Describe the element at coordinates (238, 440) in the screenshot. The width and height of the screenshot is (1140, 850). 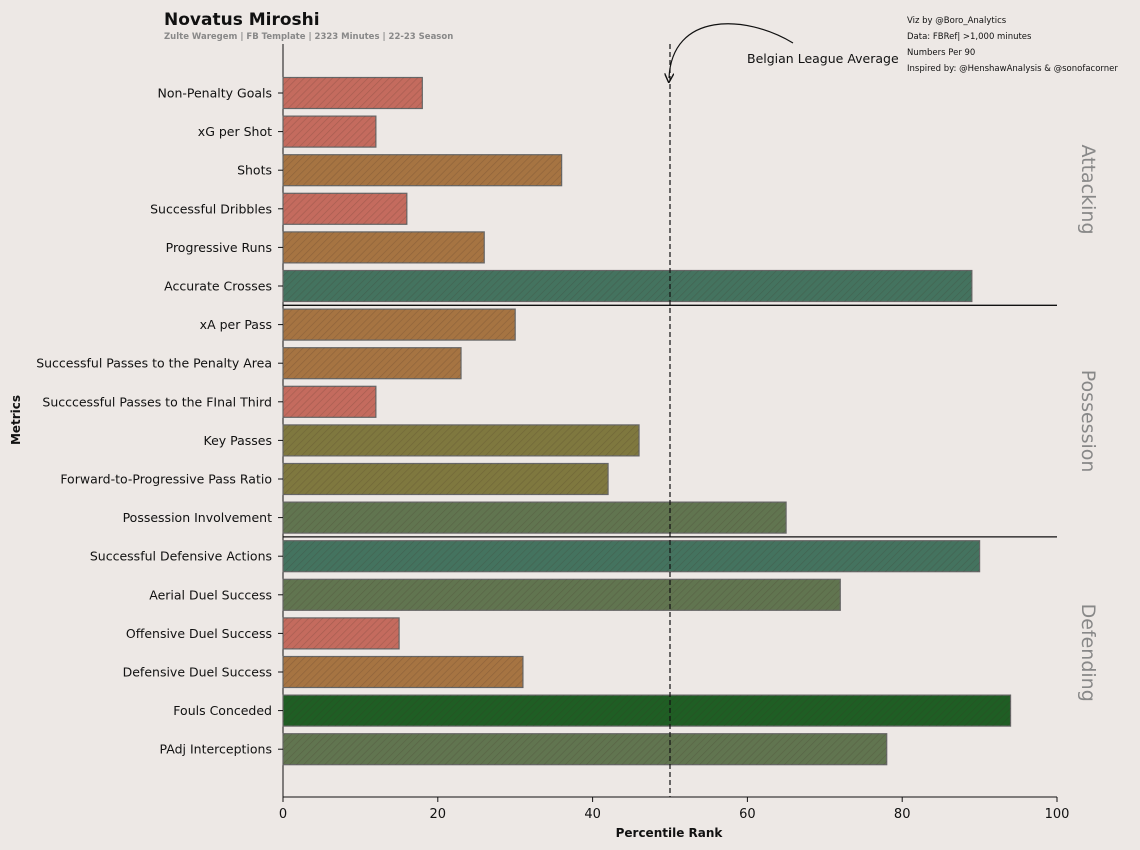
I see `metric-label: Key Passes` at that location.